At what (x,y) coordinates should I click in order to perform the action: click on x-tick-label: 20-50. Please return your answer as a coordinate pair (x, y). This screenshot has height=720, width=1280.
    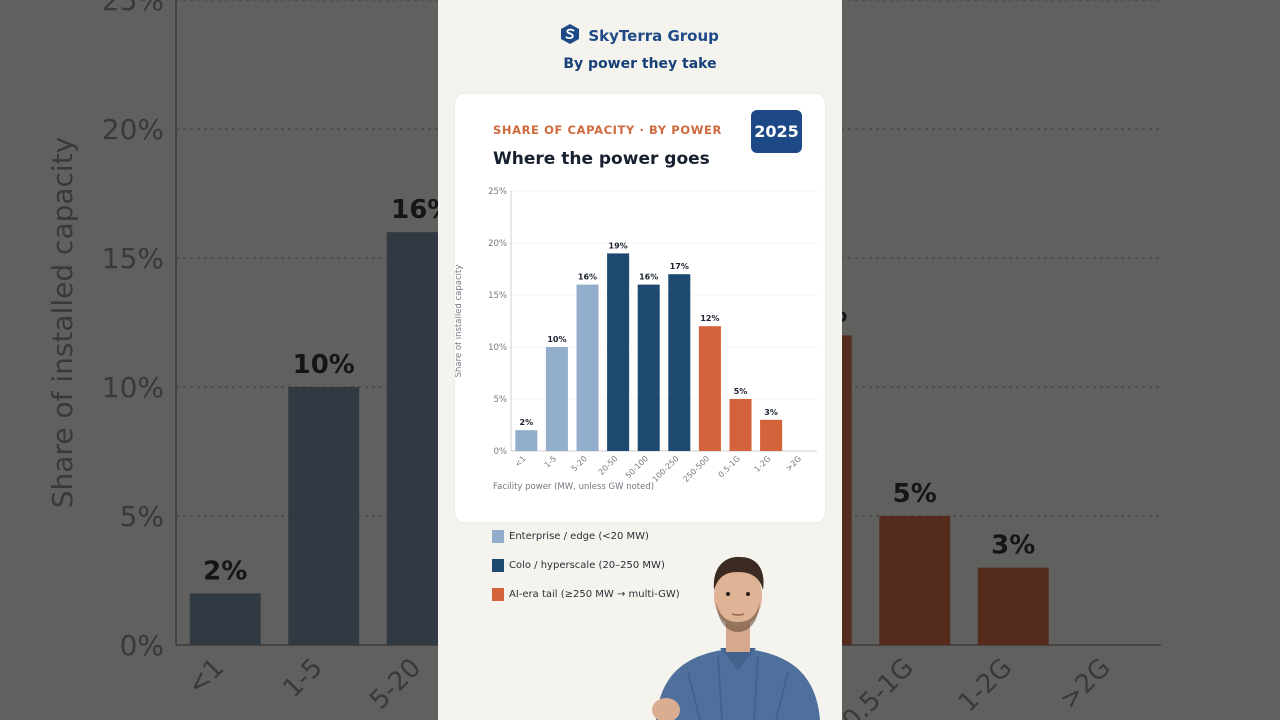
    Looking at the image, I should click on (608, 465).